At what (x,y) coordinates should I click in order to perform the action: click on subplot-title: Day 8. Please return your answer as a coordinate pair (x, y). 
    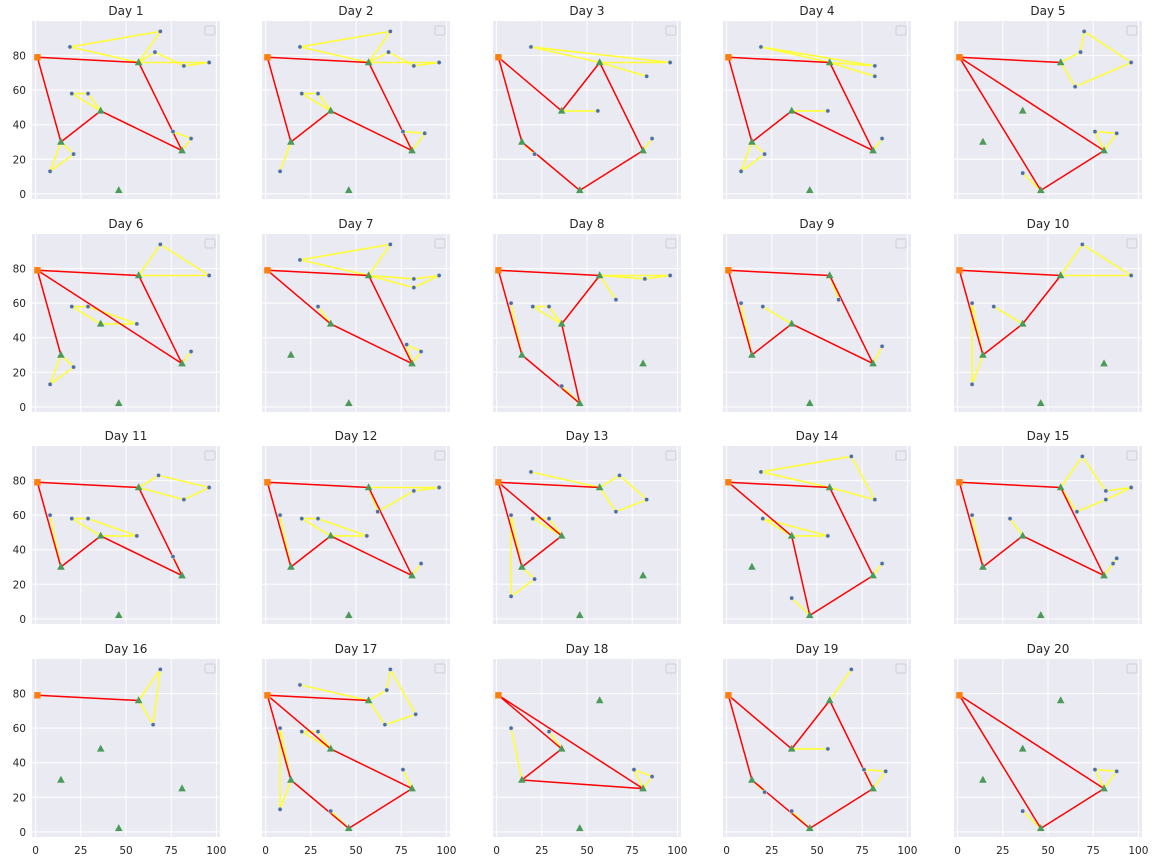
    Looking at the image, I should click on (586, 224).